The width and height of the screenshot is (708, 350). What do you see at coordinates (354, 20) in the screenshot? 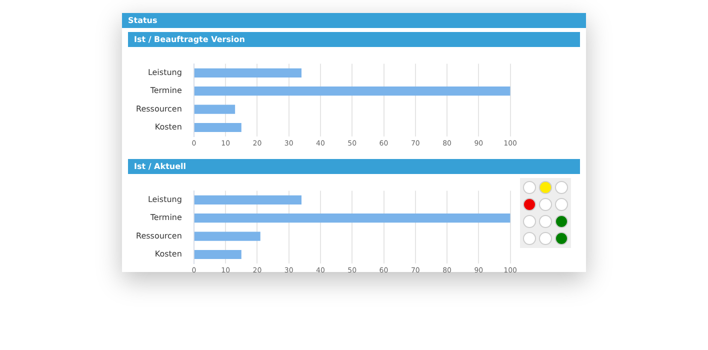
I see `text: Status` at bounding box center [354, 20].